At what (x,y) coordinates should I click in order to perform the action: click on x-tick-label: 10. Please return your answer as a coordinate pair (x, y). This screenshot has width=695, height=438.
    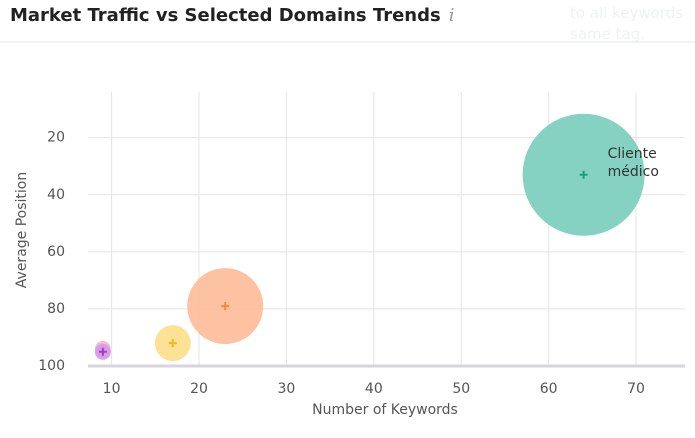
    Looking at the image, I should click on (112, 389).